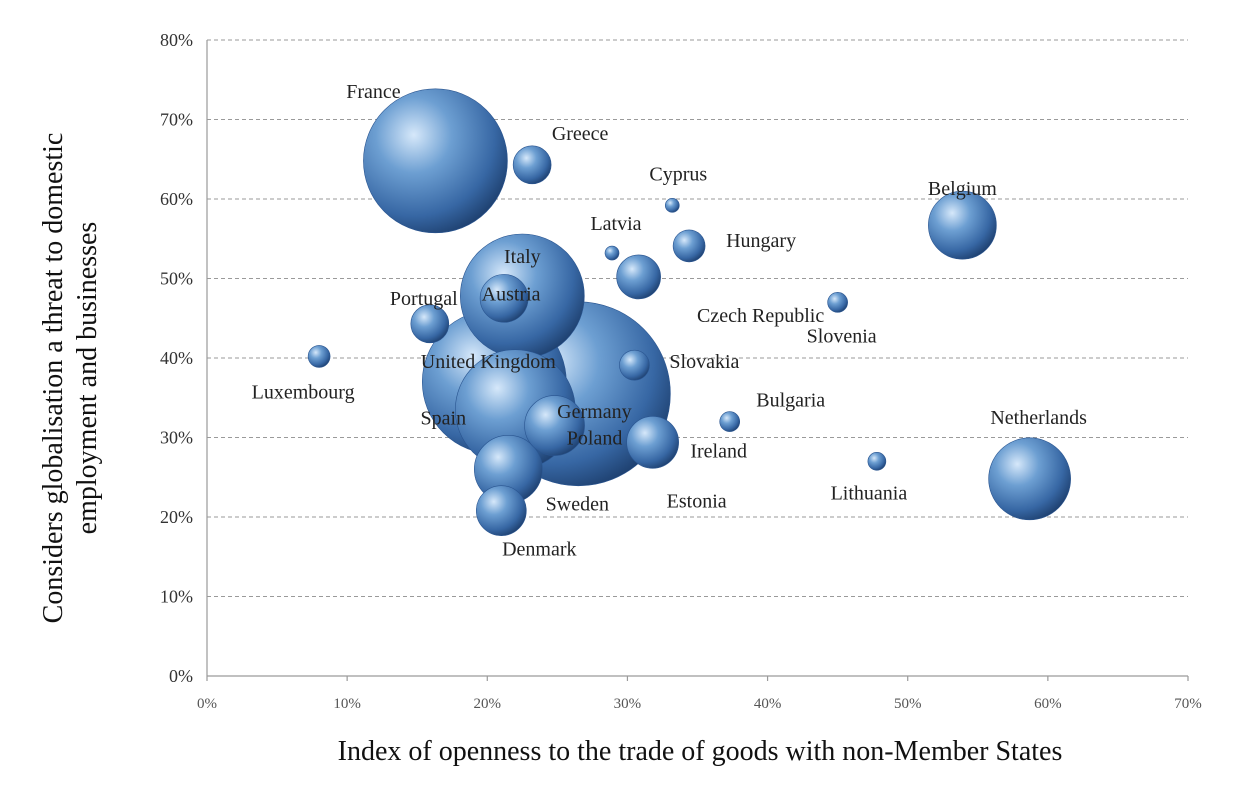 The image size is (1257, 793). I want to click on label-greece: Greece, so click(580, 134).